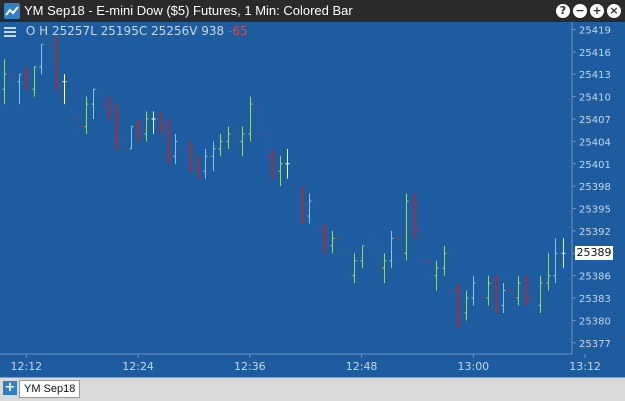 This screenshot has width=625, height=401. What do you see at coordinates (12, 11) in the screenshot?
I see `chart-app-icon` at bounding box center [12, 11].